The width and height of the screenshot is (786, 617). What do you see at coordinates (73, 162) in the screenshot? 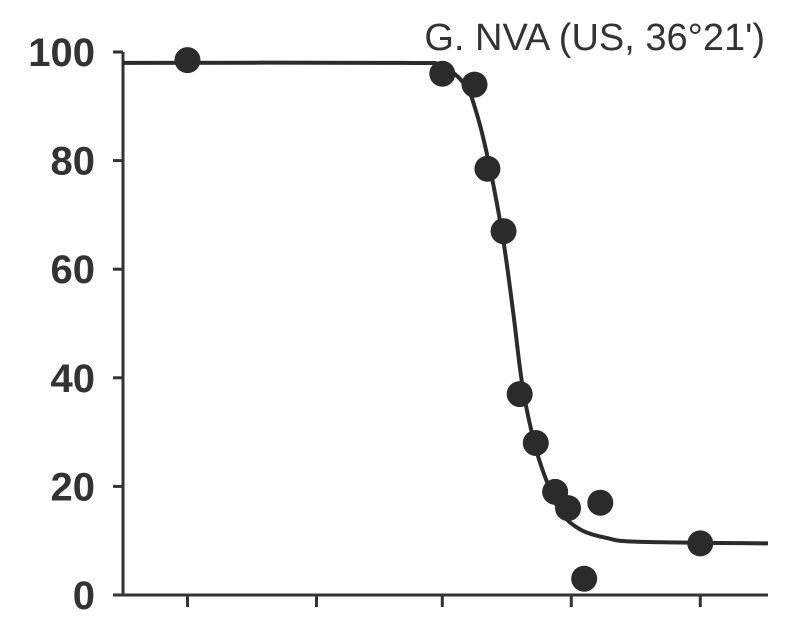
I see `y-tick-label: 80` at bounding box center [73, 162].